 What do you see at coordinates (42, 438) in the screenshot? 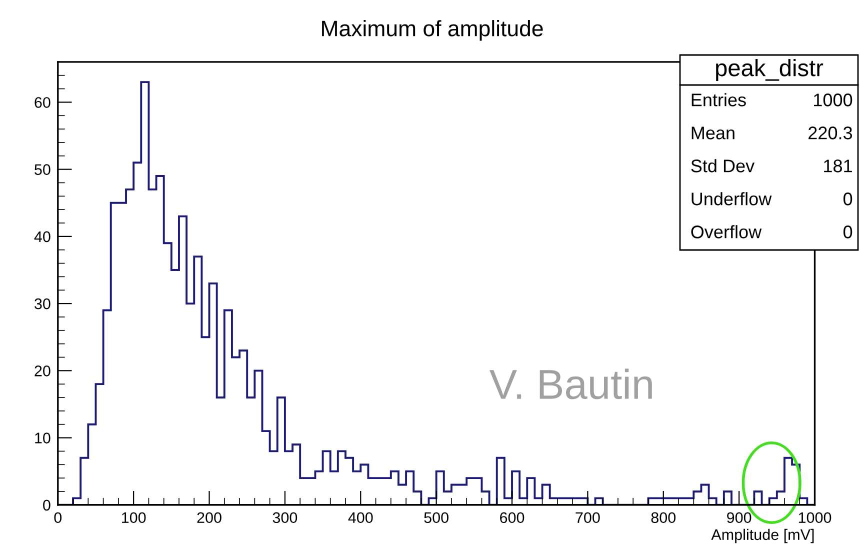
I see `y-tick-label: 10` at bounding box center [42, 438].